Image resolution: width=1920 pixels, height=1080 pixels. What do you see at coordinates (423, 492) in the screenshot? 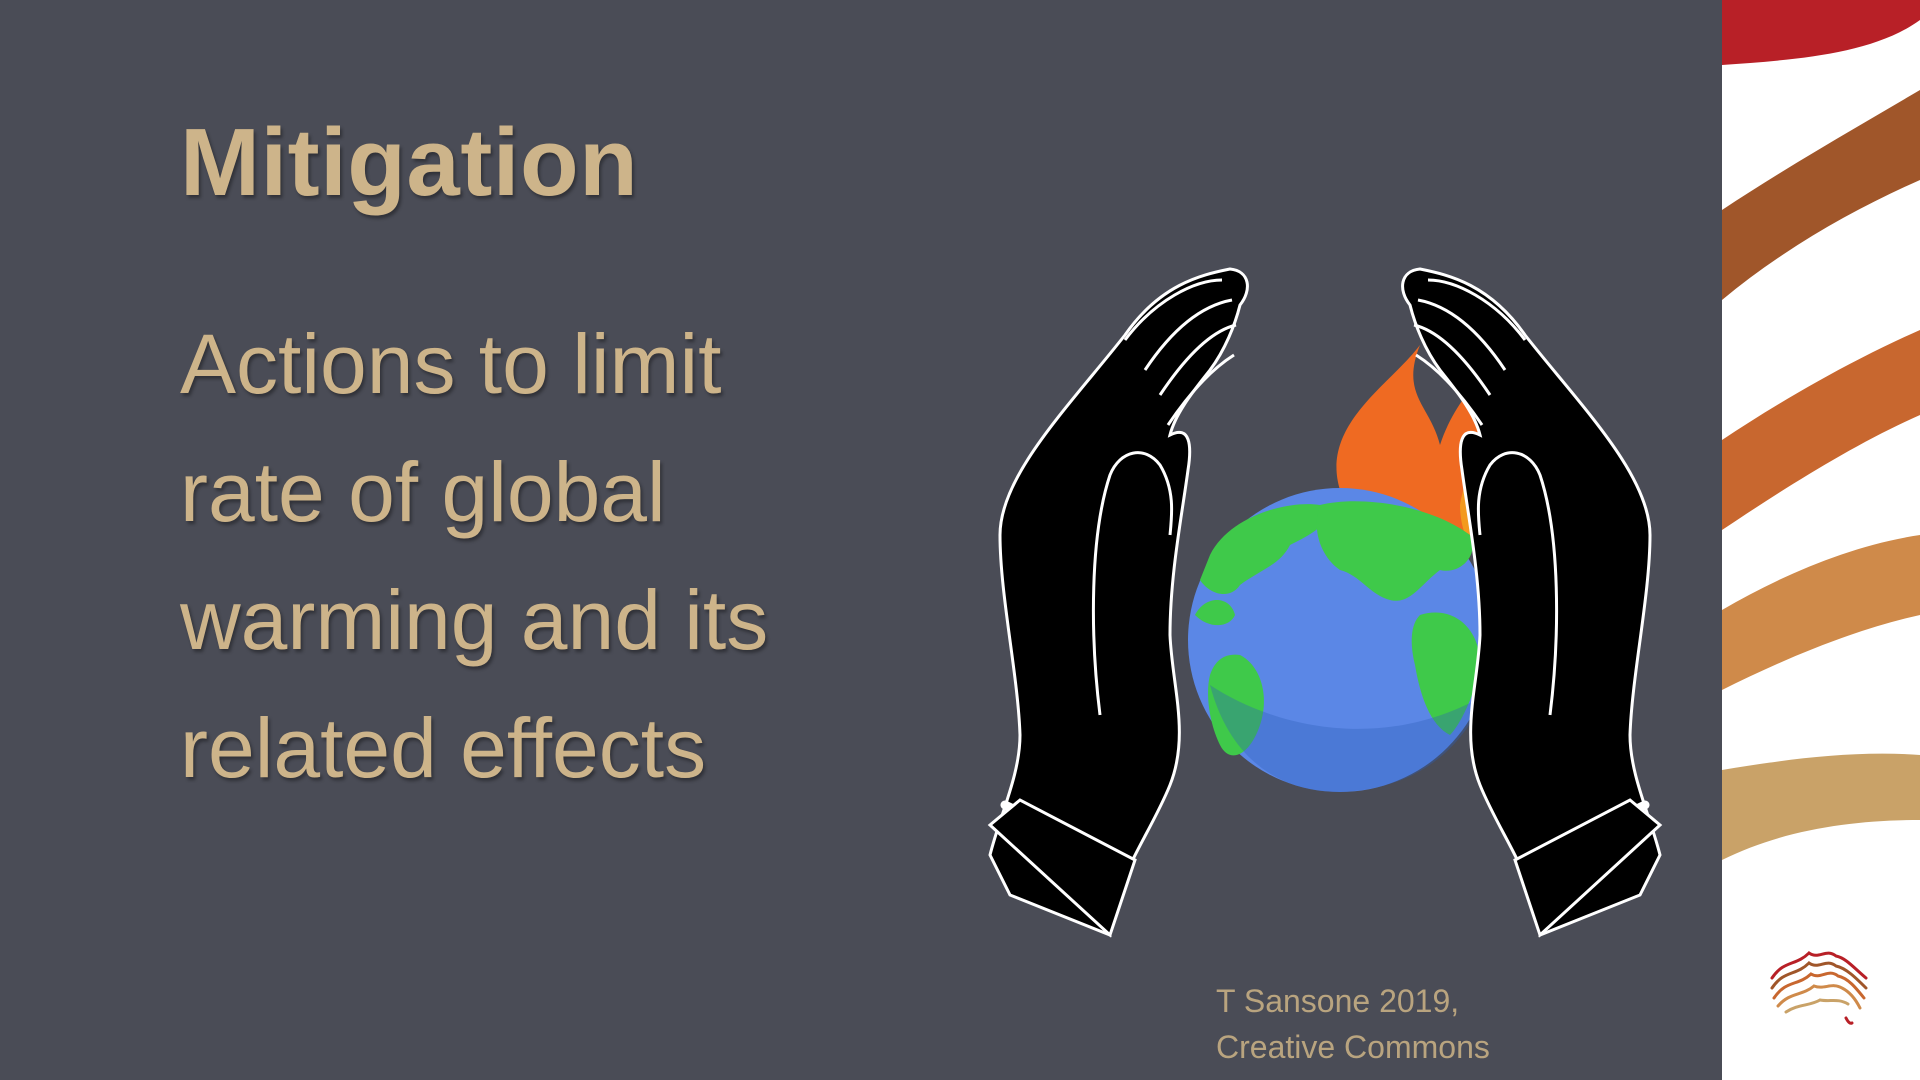
I see `body-line: rate of global` at bounding box center [423, 492].